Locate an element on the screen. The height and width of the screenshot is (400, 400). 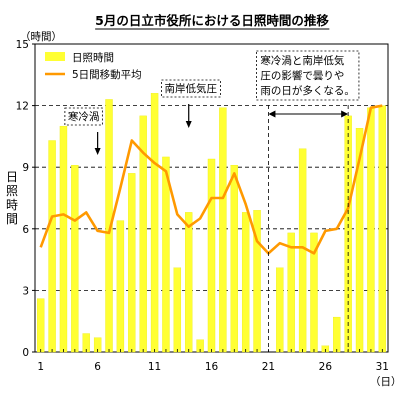
y-tick-label: 9 is located at coordinates (25, 168).